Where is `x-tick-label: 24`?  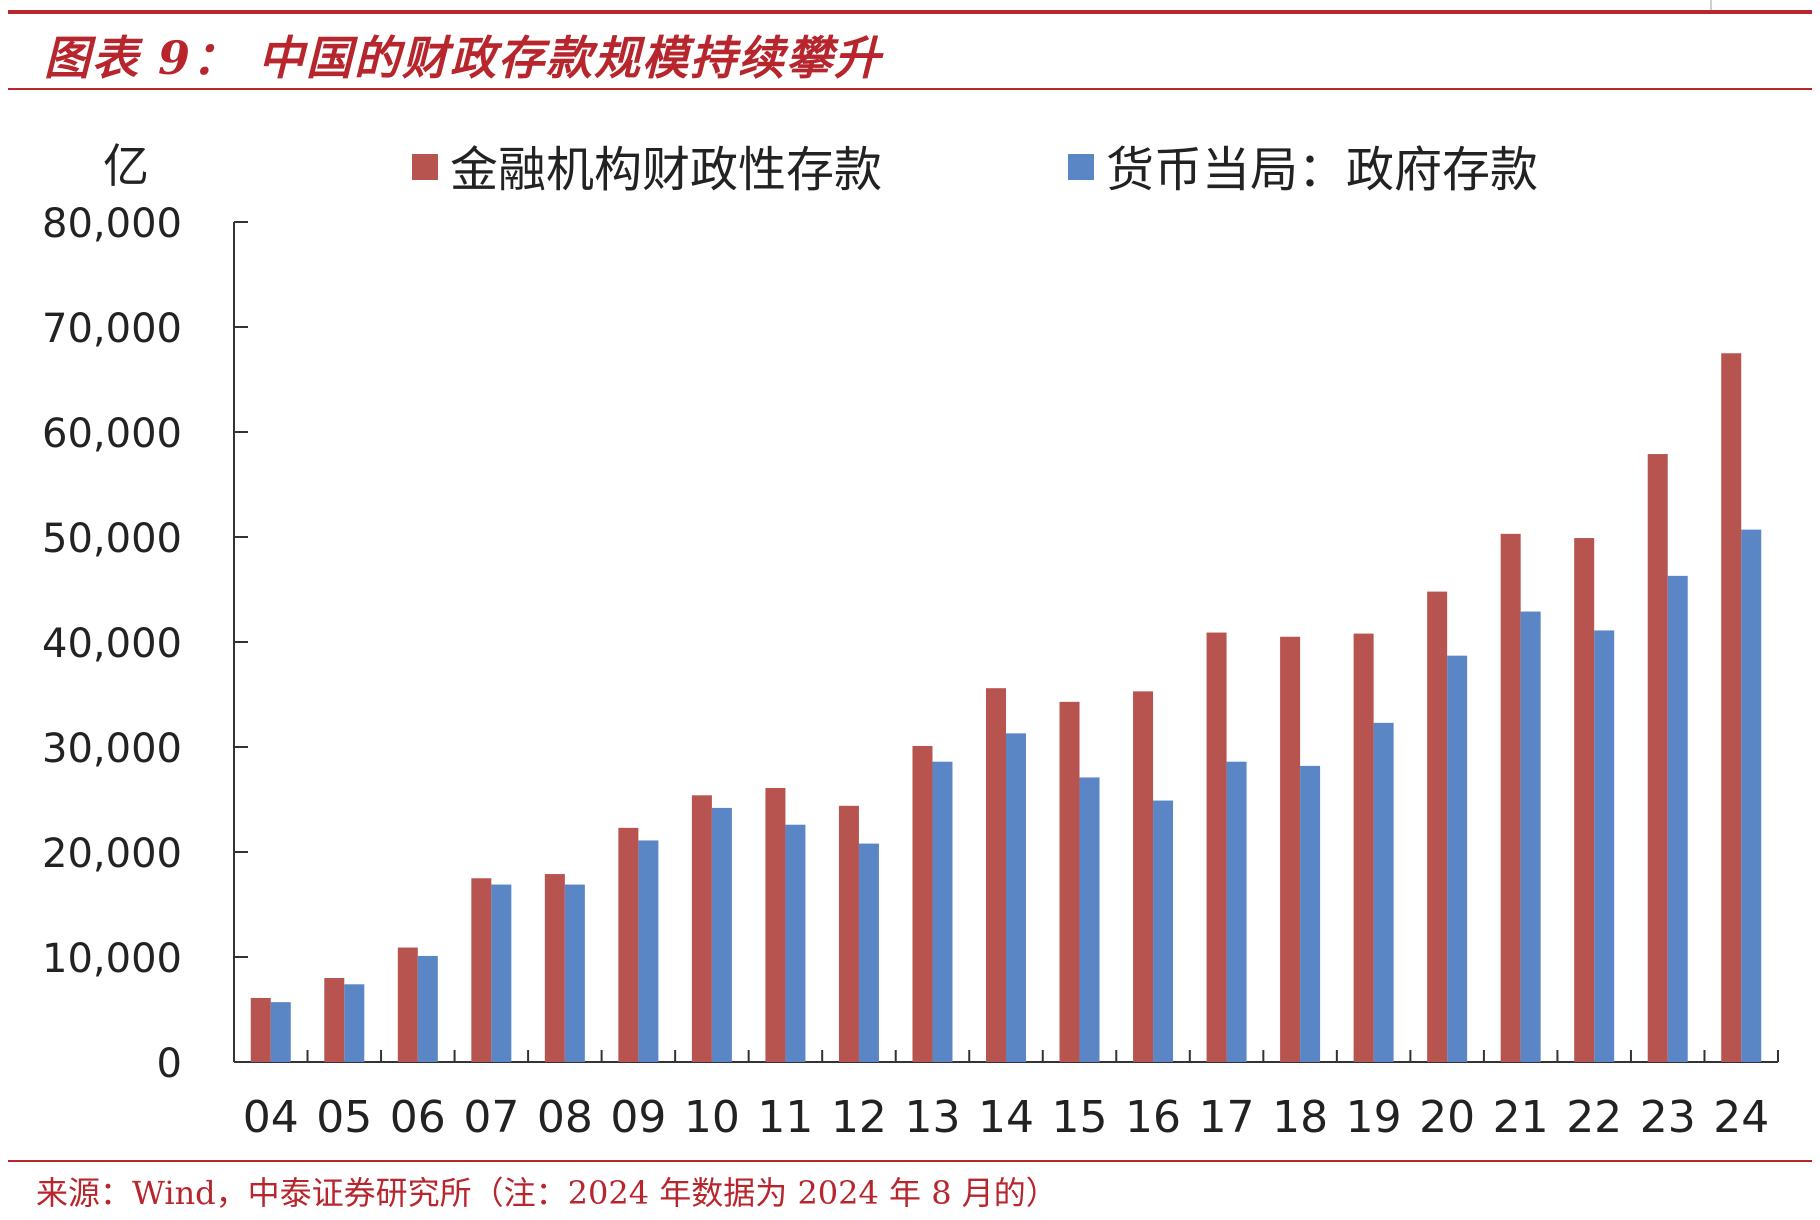
x-tick-label: 24 is located at coordinates (1741, 1117).